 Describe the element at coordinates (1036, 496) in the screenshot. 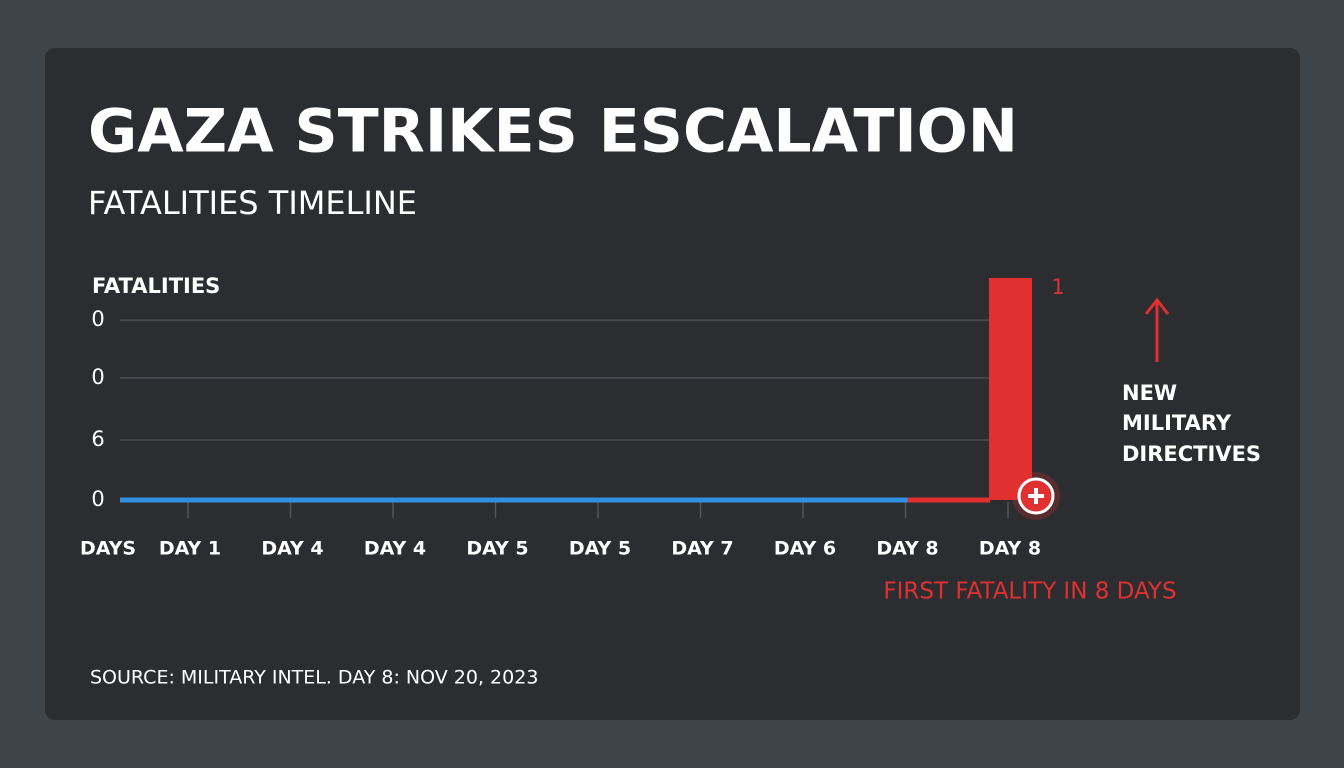

I see `marker-plus` at that location.